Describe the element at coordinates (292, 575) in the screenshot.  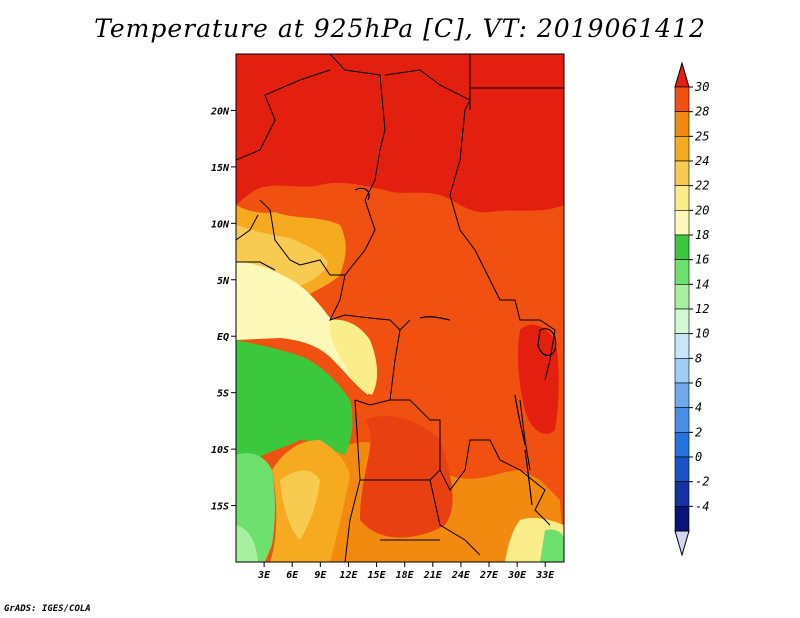
I see `x-tick-label: 6E` at that location.